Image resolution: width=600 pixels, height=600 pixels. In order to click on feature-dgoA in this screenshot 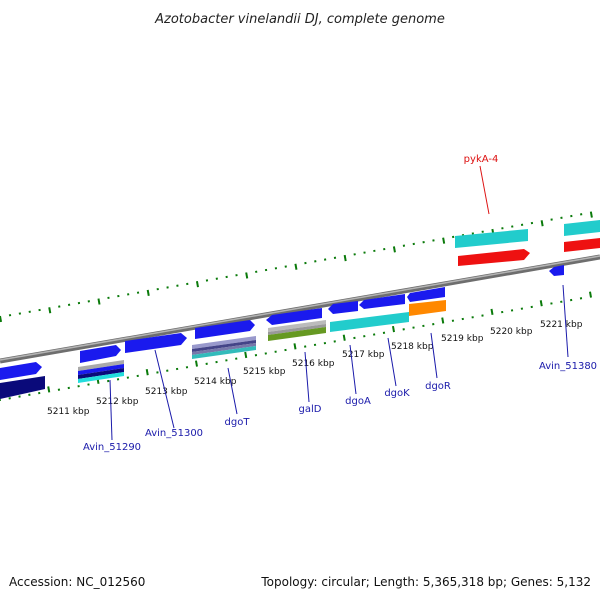, I will do `click(343, 307)`.